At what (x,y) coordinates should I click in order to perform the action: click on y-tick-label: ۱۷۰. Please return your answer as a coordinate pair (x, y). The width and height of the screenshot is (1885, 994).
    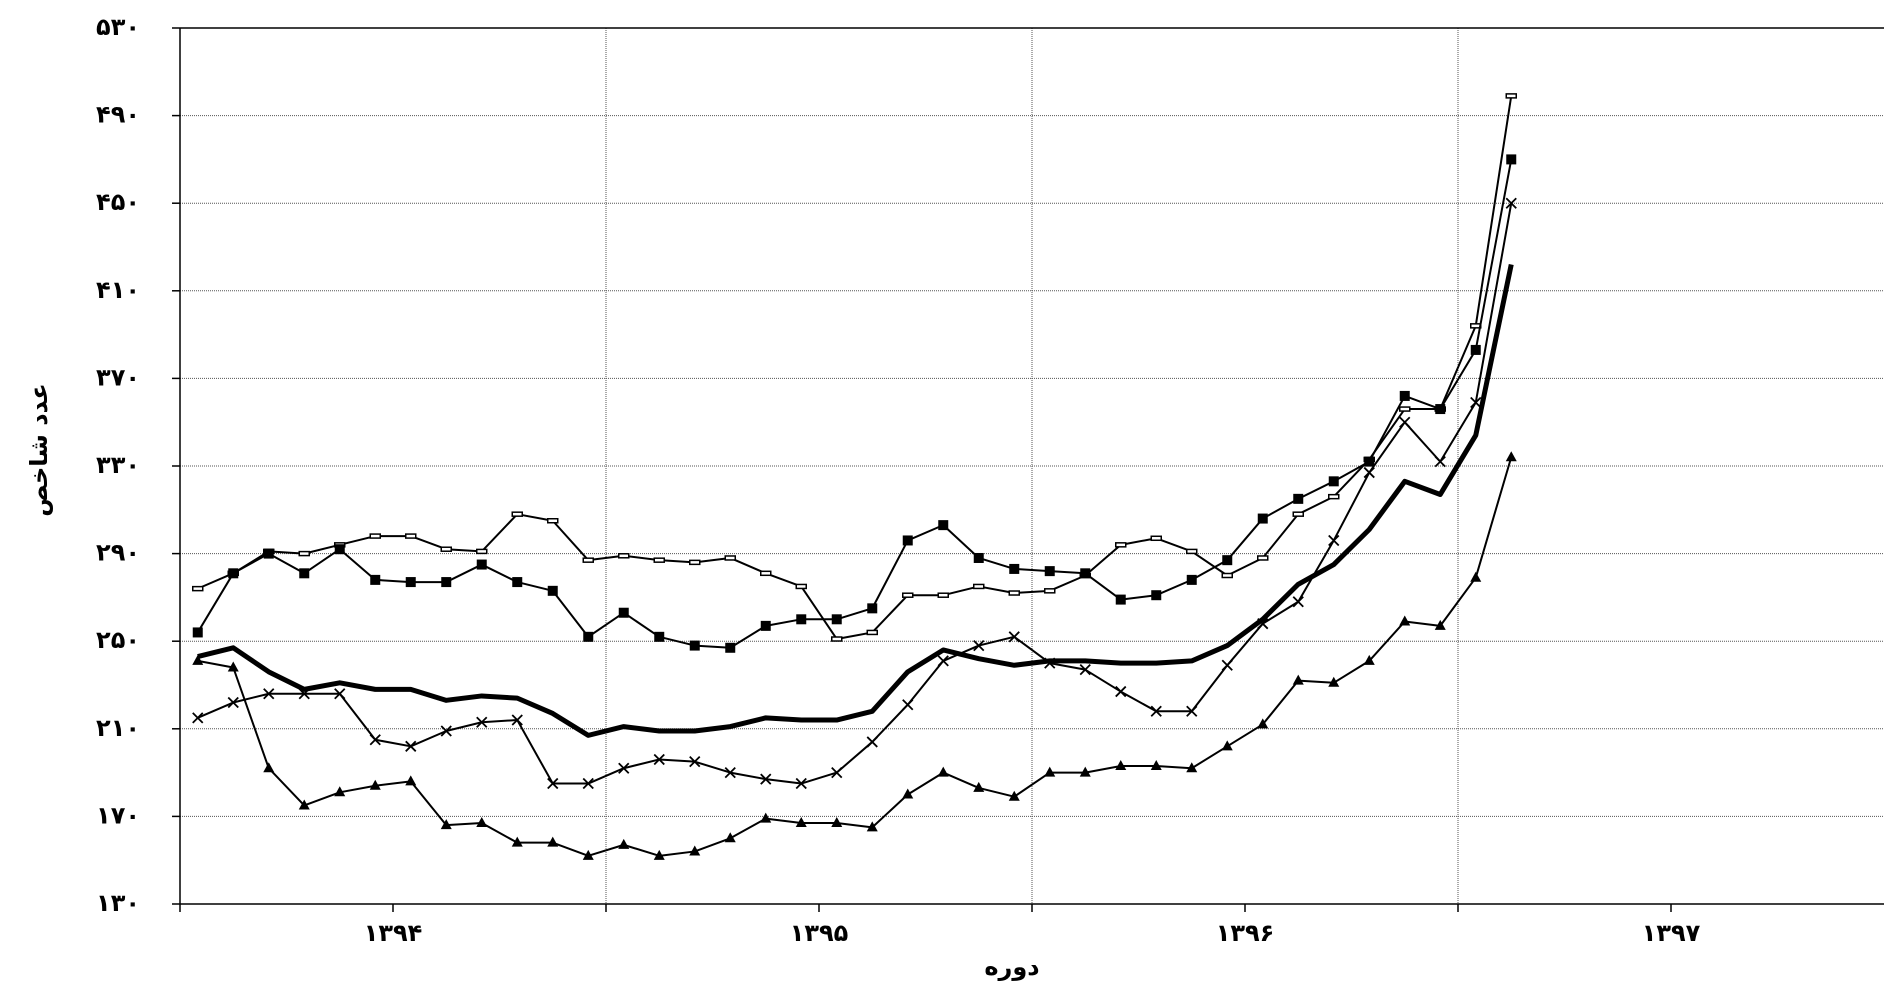
    Looking at the image, I should click on (118, 815).